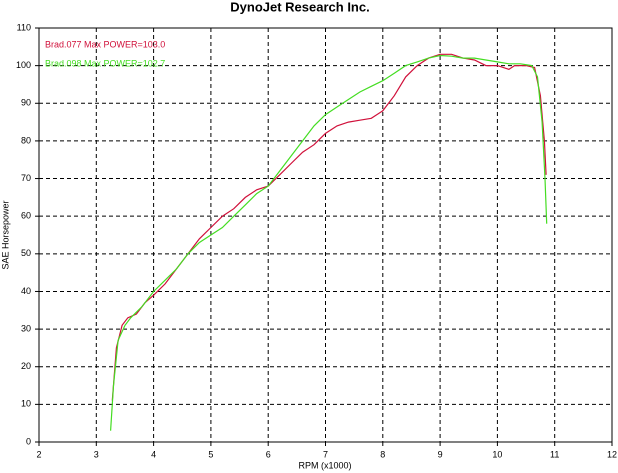 The width and height of the screenshot is (618, 473). I want to click on legend-entry: Brad.098 Max POWER=102.7, so click(105, 63).